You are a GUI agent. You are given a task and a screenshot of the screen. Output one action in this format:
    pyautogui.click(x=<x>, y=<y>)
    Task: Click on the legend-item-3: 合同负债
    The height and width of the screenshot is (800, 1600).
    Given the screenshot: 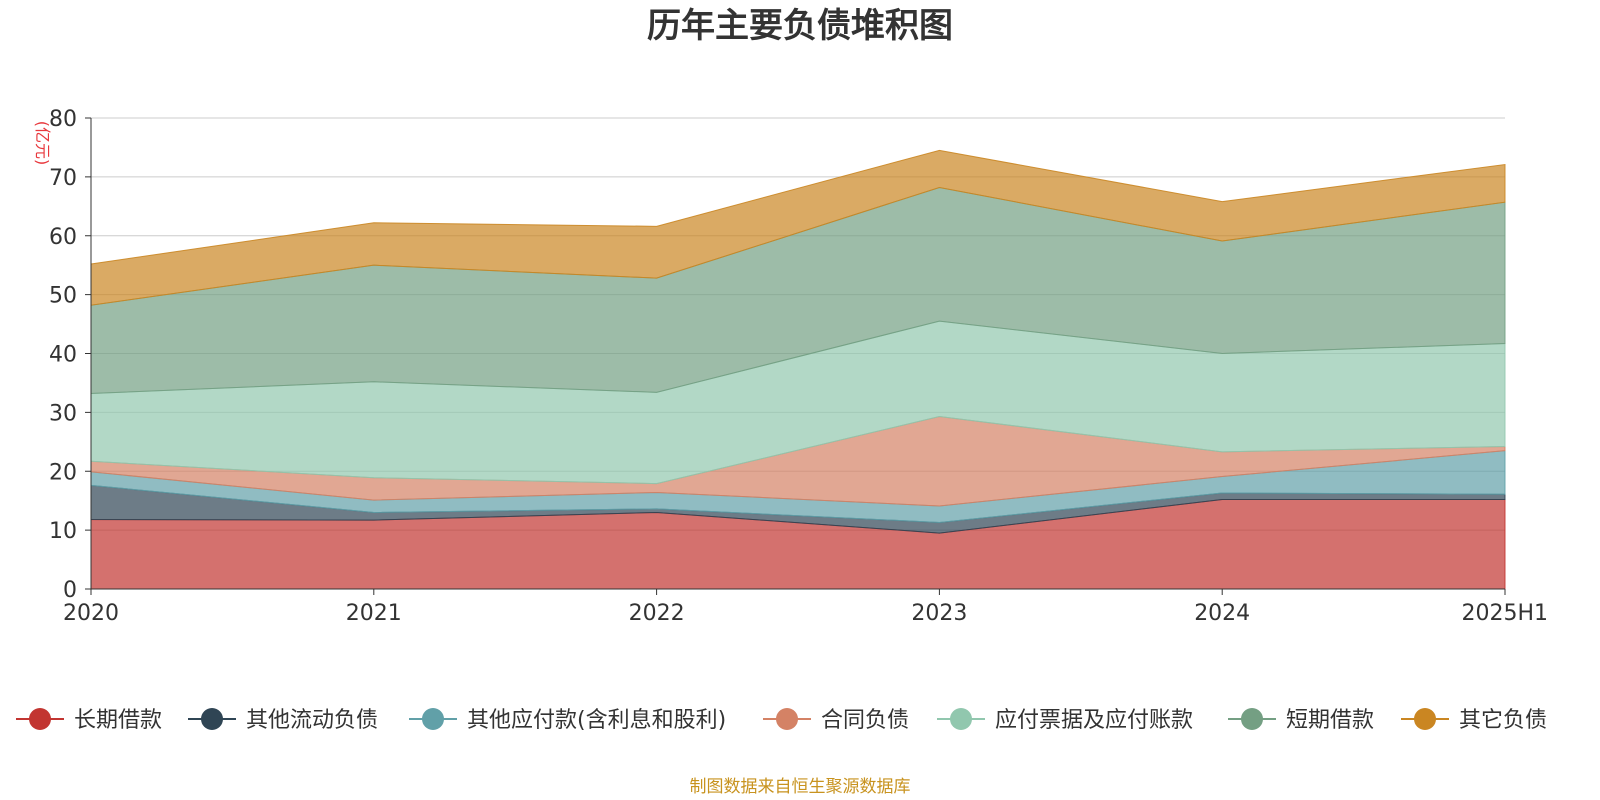 What is the action you would take?
    pyautogui.click(x=836, y=720)
    